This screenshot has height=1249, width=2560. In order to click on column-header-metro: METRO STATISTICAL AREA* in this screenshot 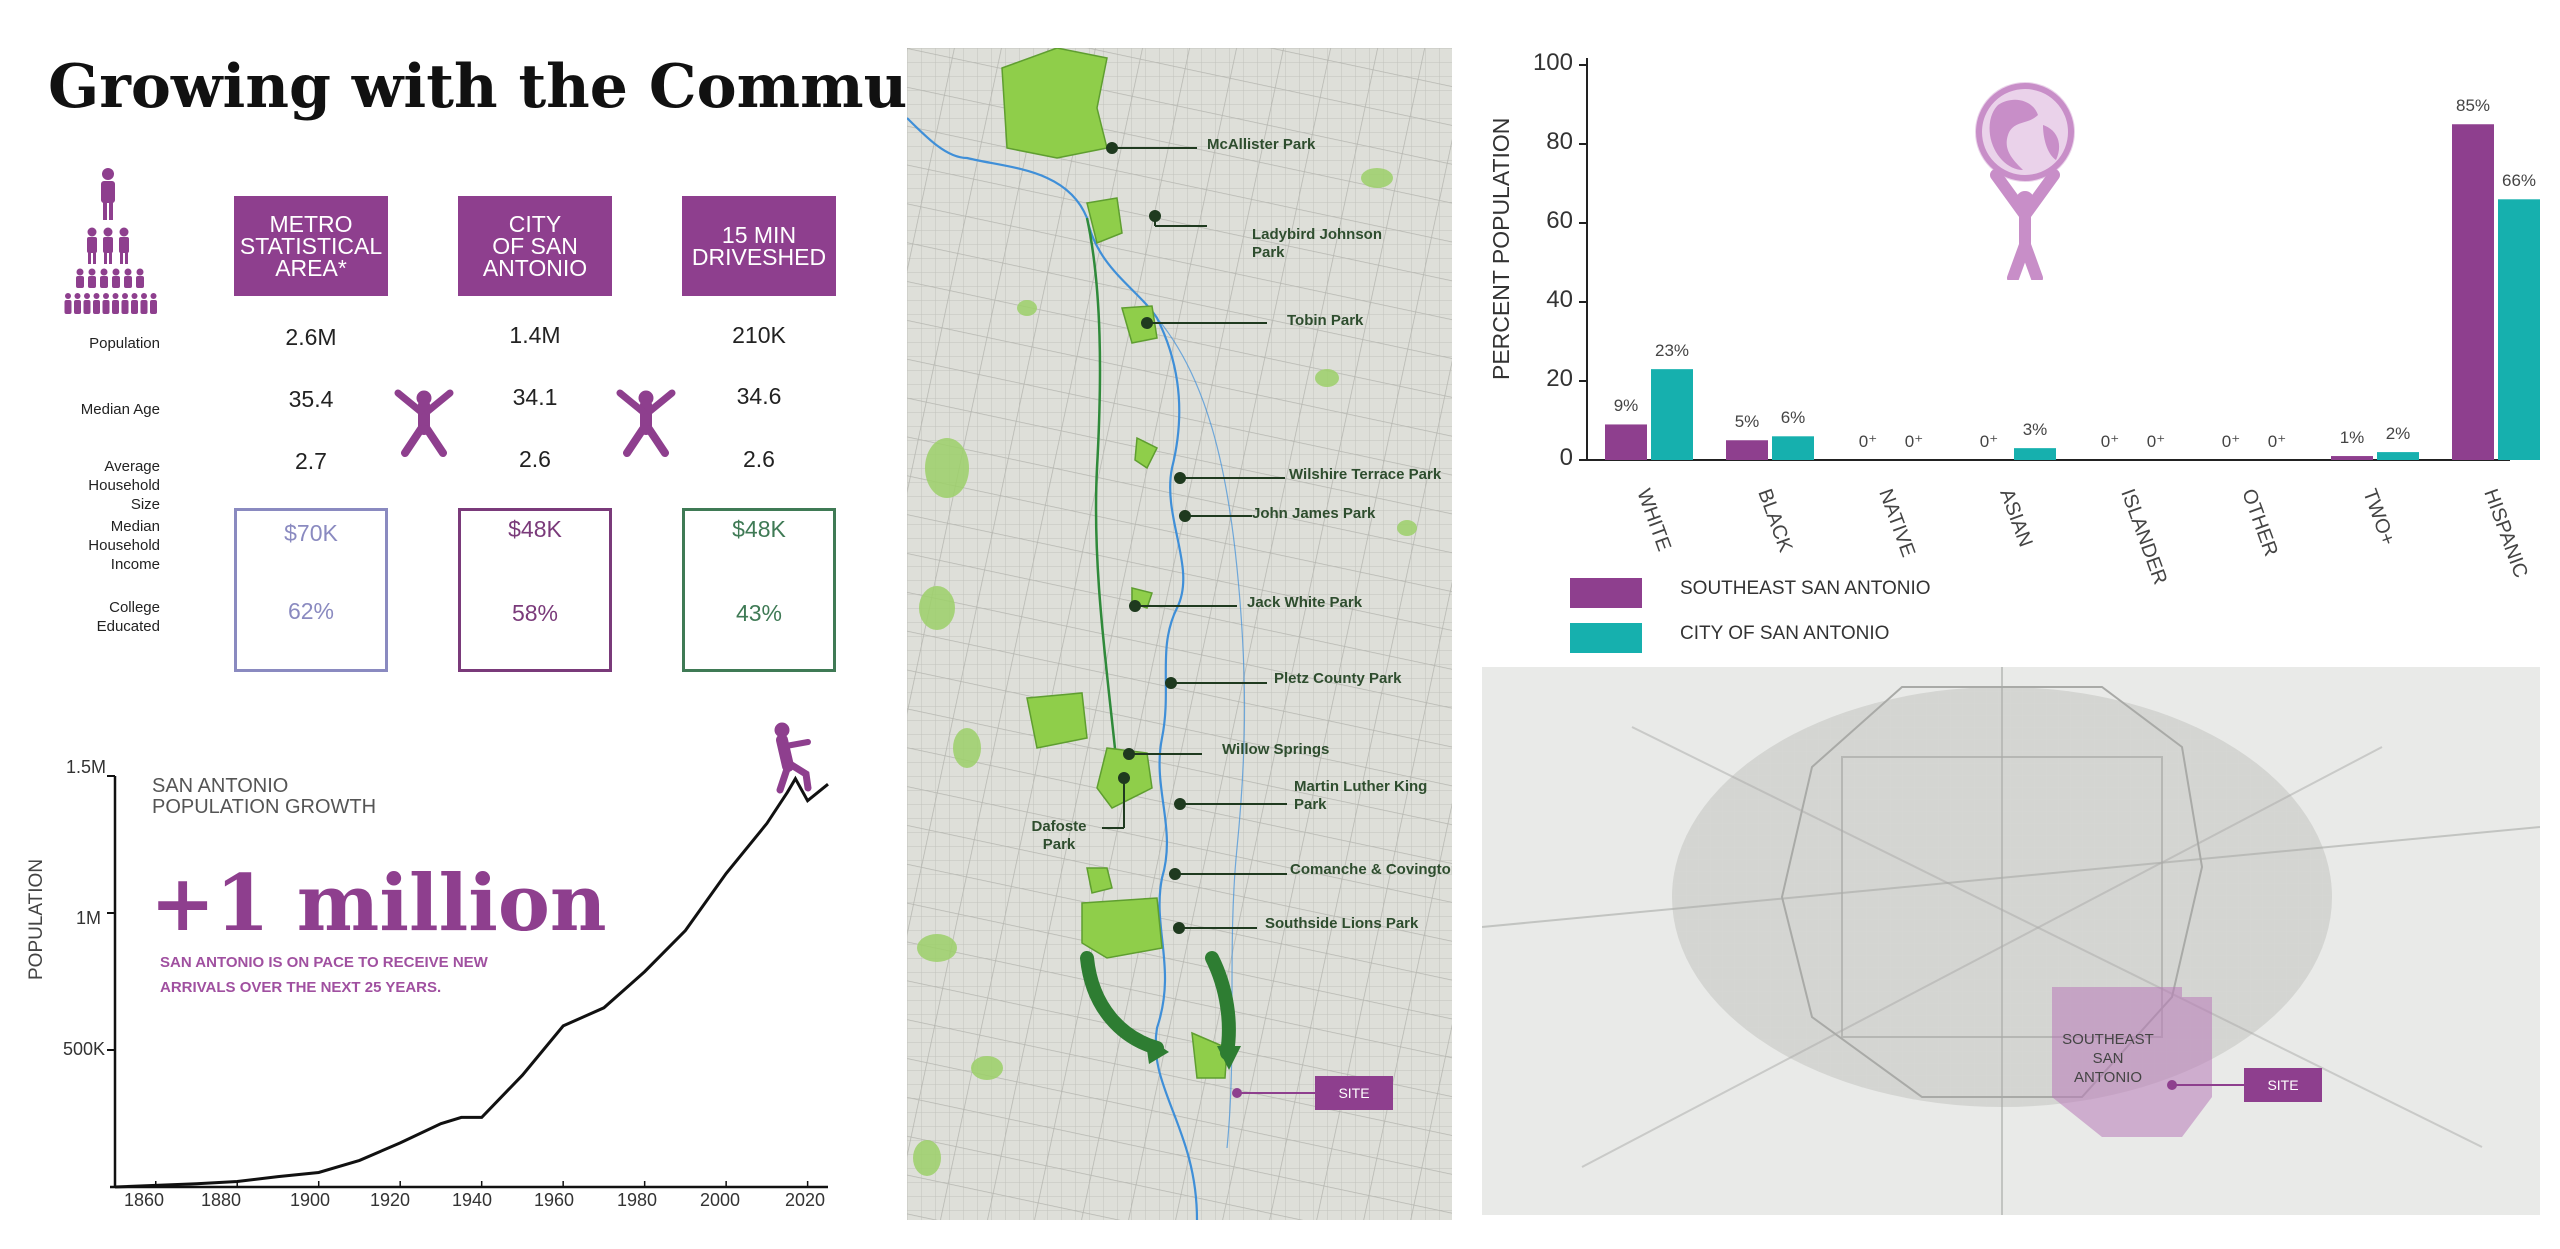, I will do `click(311, 246)`.